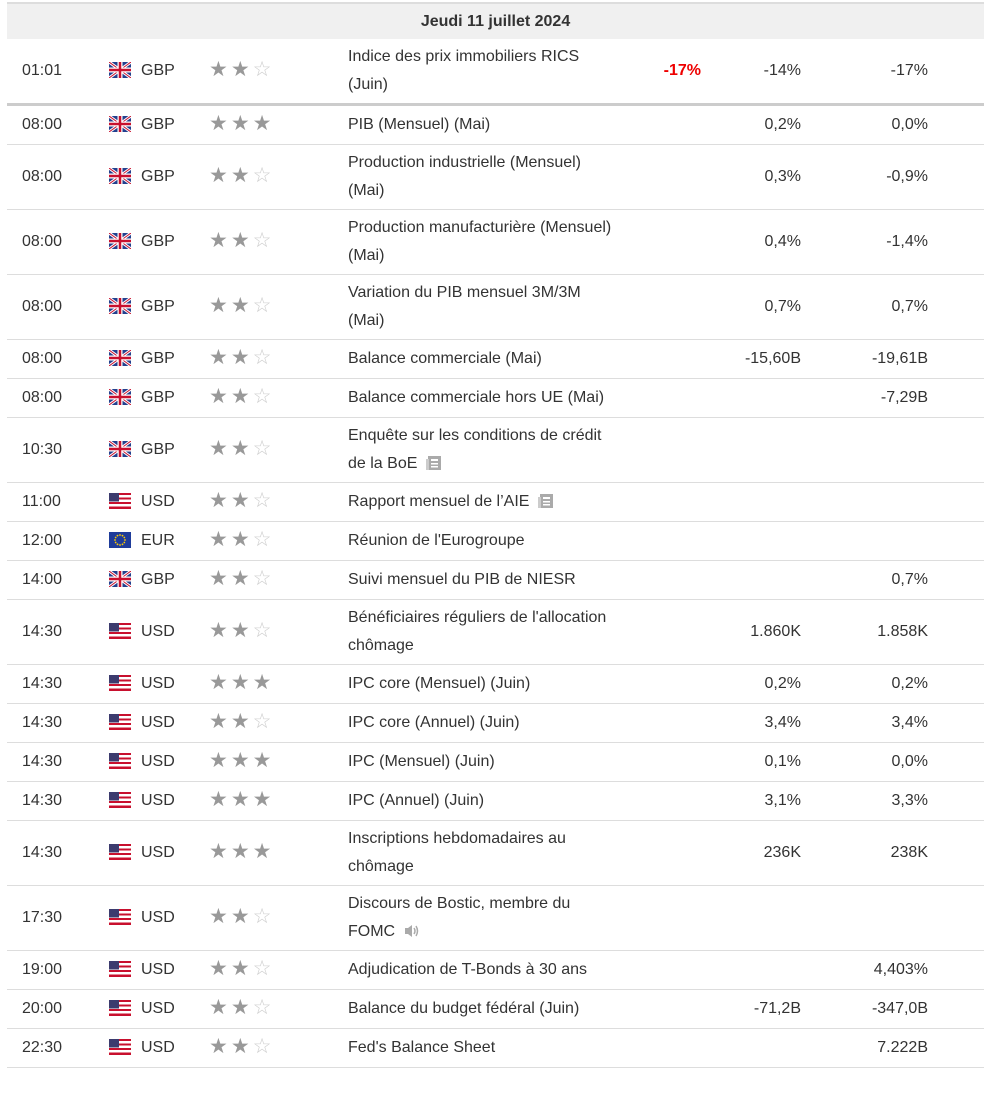  Describe the element at coordinates (872, 72) in the screenshot. I see `previous-cell: -17%` at that location.